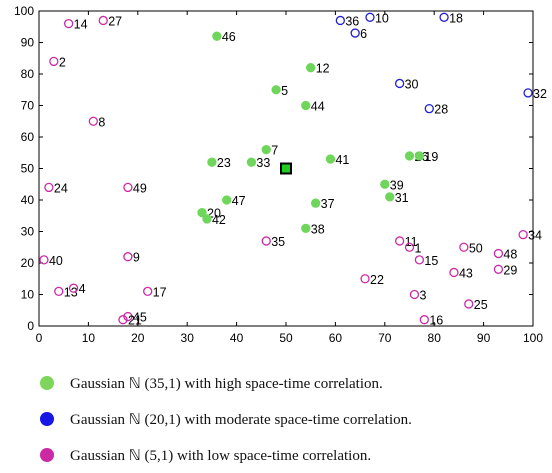 This screenshot has height=473, width=552. Describe the element at coordinates (274, 151) in the screenshot. I see `point-label: 7` at that location.